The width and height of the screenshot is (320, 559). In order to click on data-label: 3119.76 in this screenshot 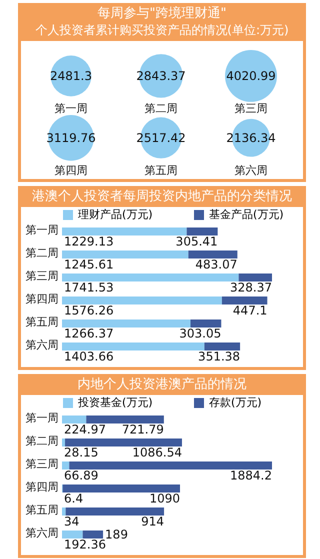, I will do `click(71, 137)`.